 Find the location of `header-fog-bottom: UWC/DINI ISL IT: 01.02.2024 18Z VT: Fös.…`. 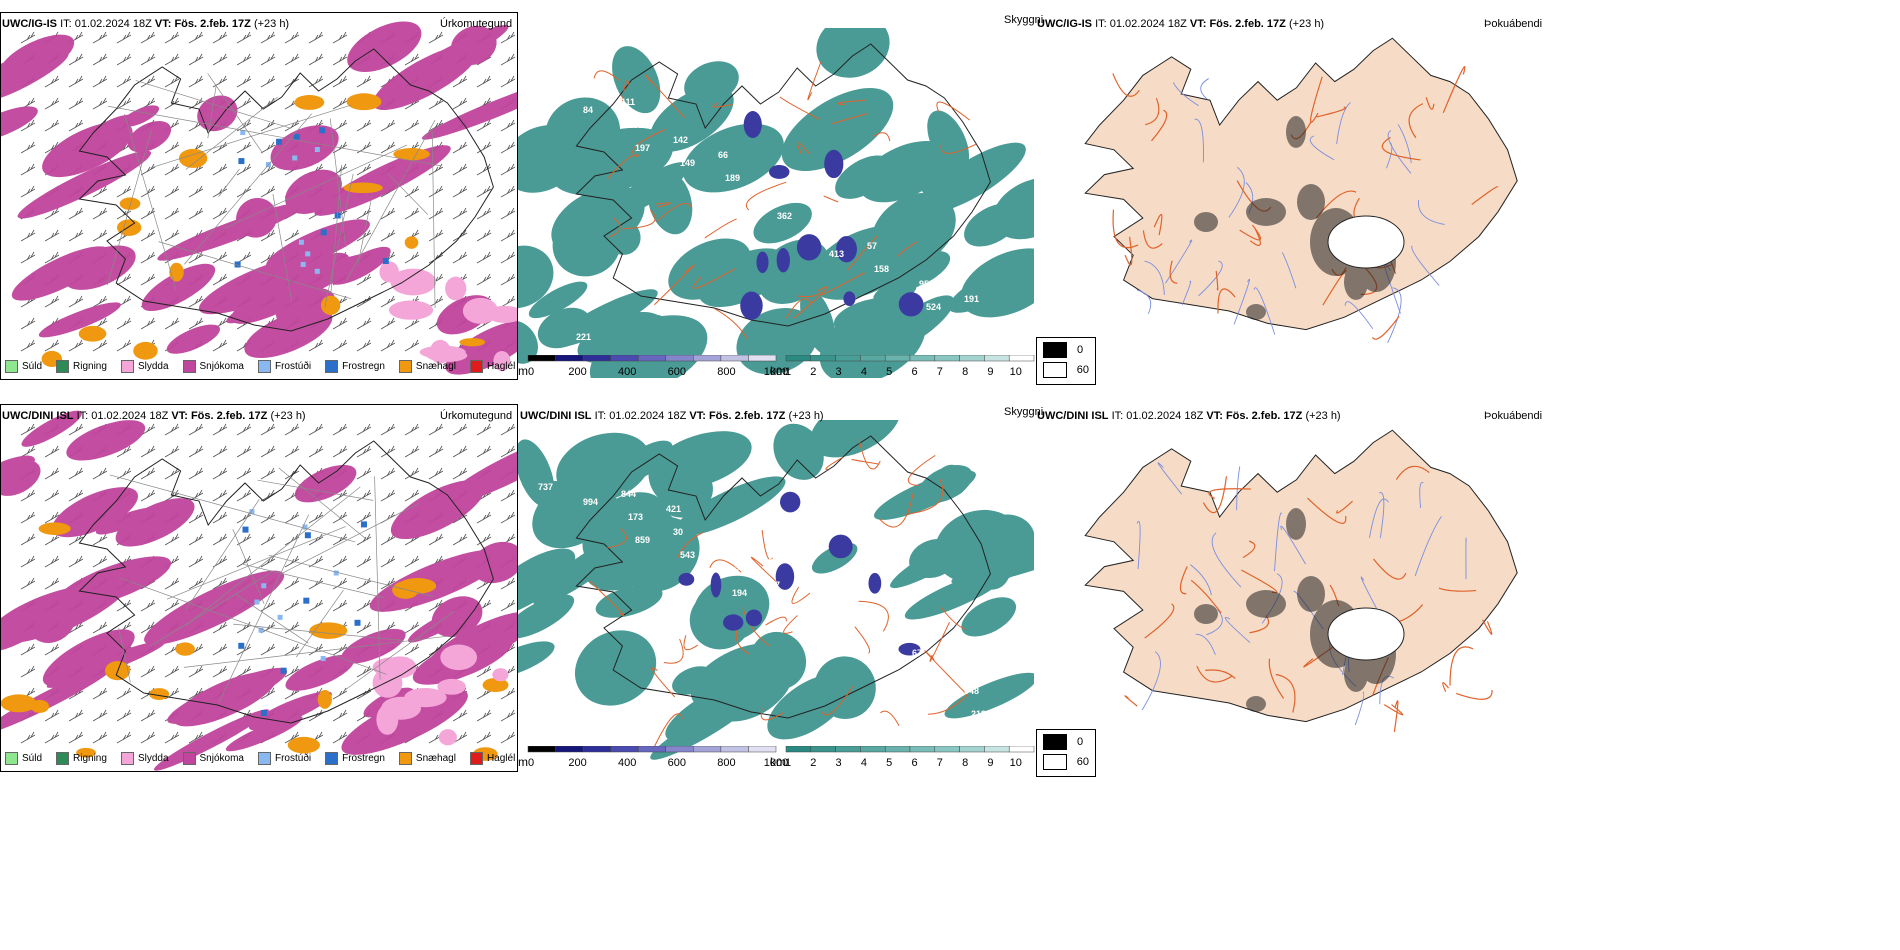

header-fog-bottom: UWC/DINI ISL IT: 01.02.2024 18Z VT: Fös.… is located at coordinates (1189, 416).